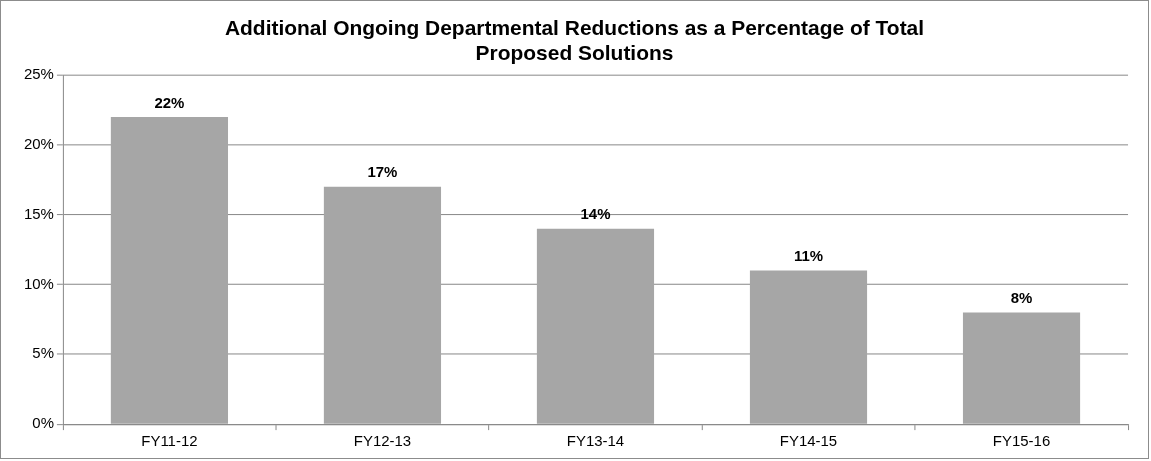 Image resolution: width=1151 pixels, height=461 pixels. Describe the element at coordinates (169, 441) in the screenshot. I see `x-tick-label: FY11-12` at that location.